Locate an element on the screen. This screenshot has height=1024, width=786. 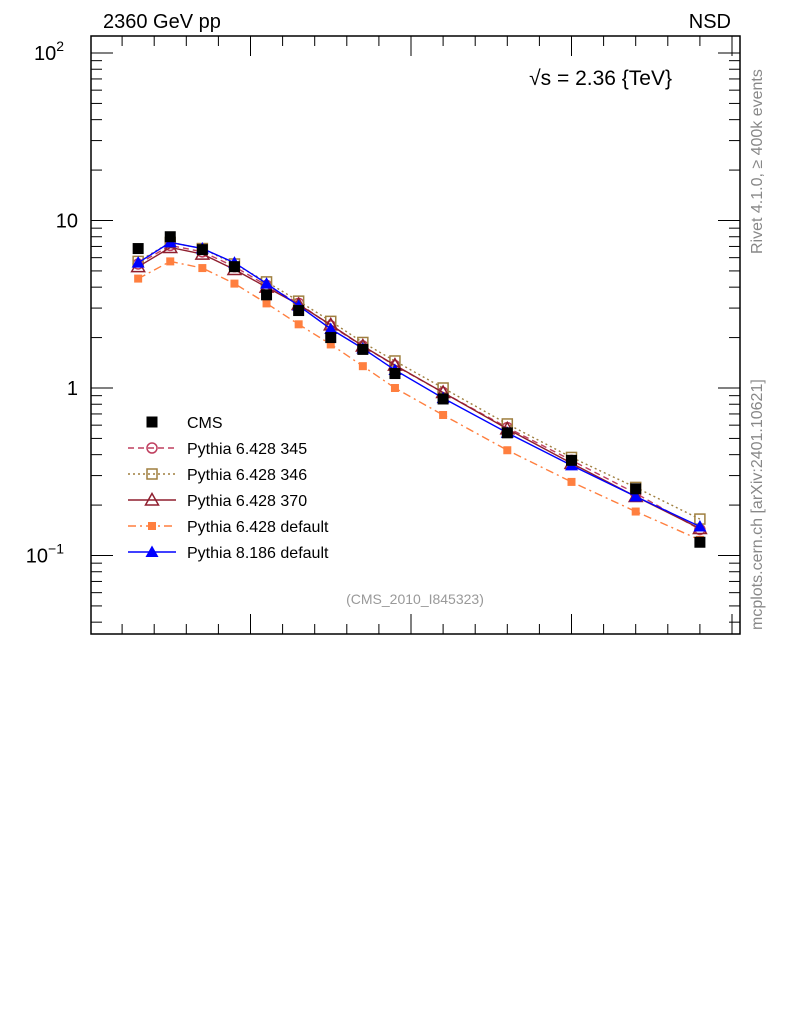
header-right-label: NSD is located at coordinates (710, 22).